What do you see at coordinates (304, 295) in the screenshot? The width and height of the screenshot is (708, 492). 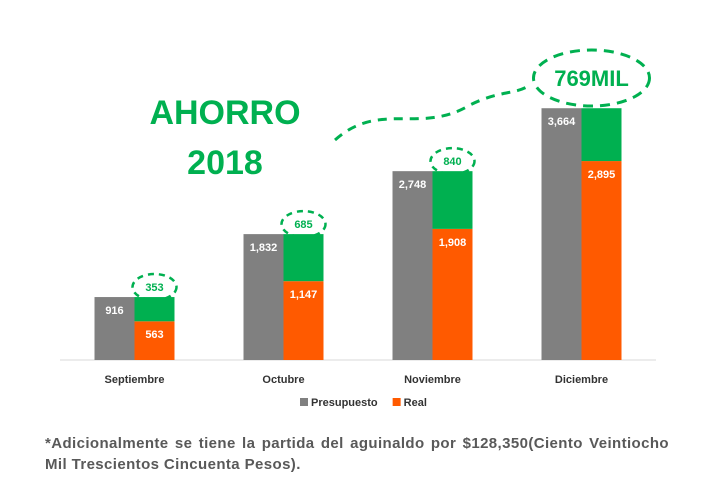 I see `value-label: 1,147` at bounding box center [304, 295].